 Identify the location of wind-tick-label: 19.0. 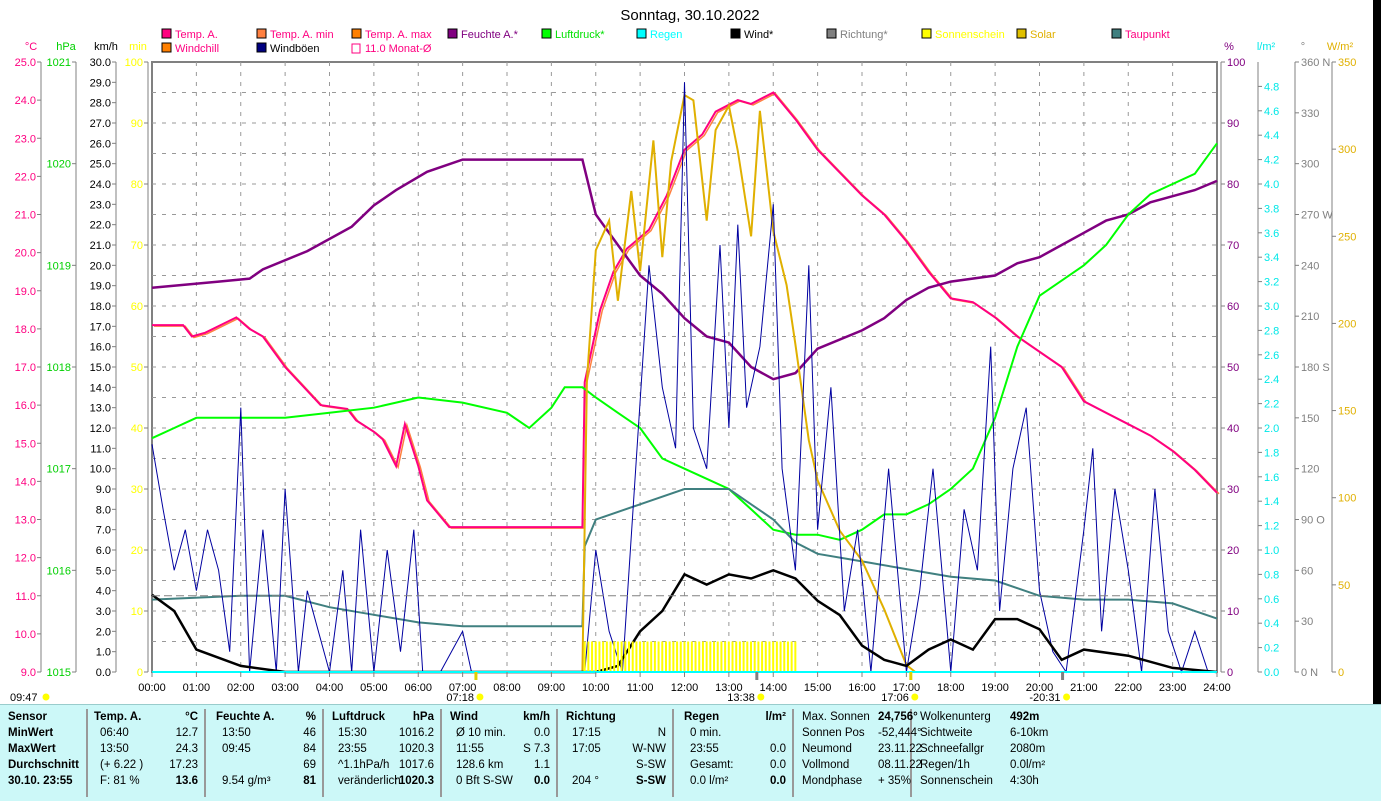
(100, 287).